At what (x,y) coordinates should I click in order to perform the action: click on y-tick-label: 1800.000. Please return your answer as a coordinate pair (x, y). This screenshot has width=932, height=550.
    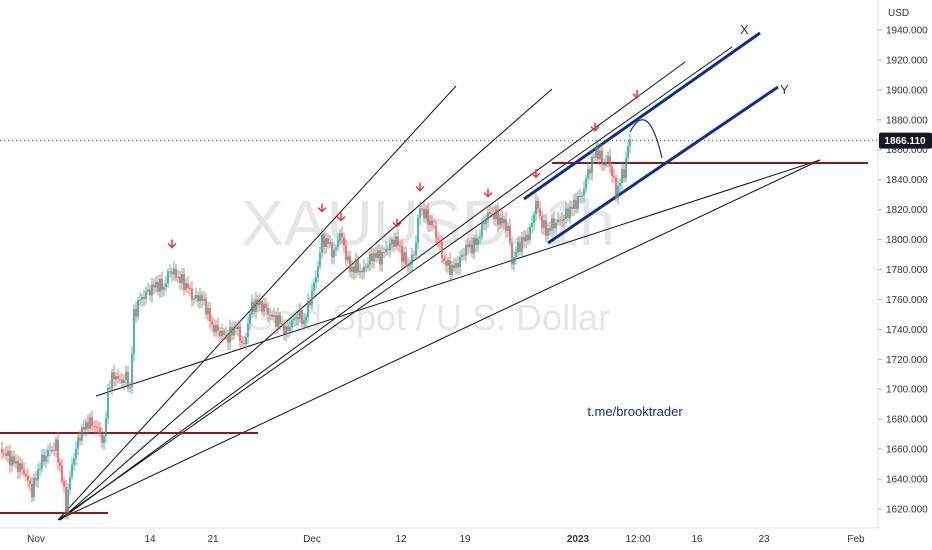
    Looking at the image, I should click on (907, 240).